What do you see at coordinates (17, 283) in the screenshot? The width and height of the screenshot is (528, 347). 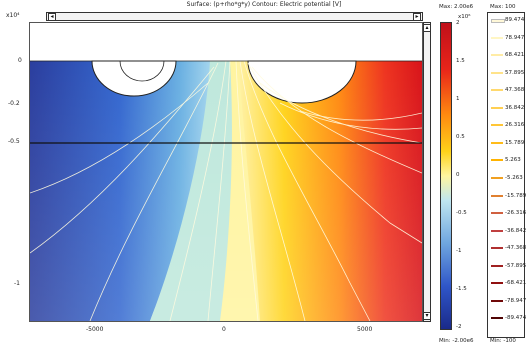 I see `y-tick-label: -1` at bounding box center [17, 283].